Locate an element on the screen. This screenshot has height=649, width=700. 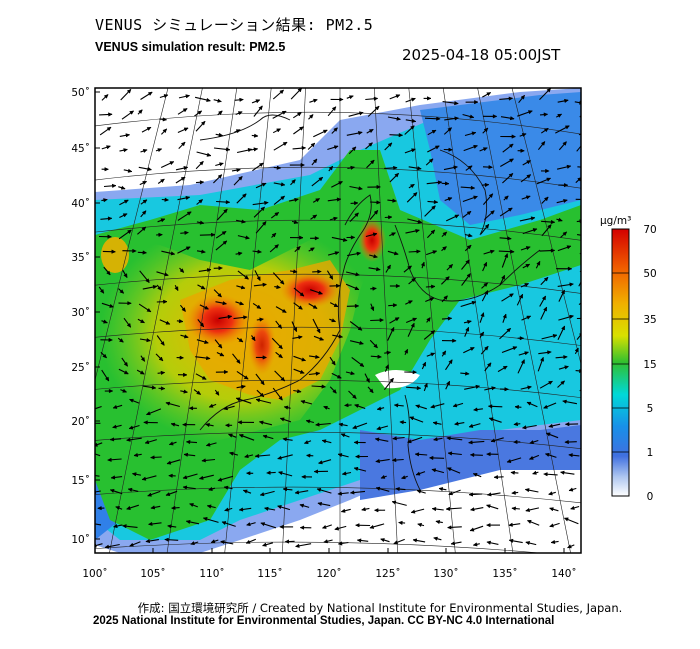
lon-label: 125˚ is located at coordinates (387, 574).